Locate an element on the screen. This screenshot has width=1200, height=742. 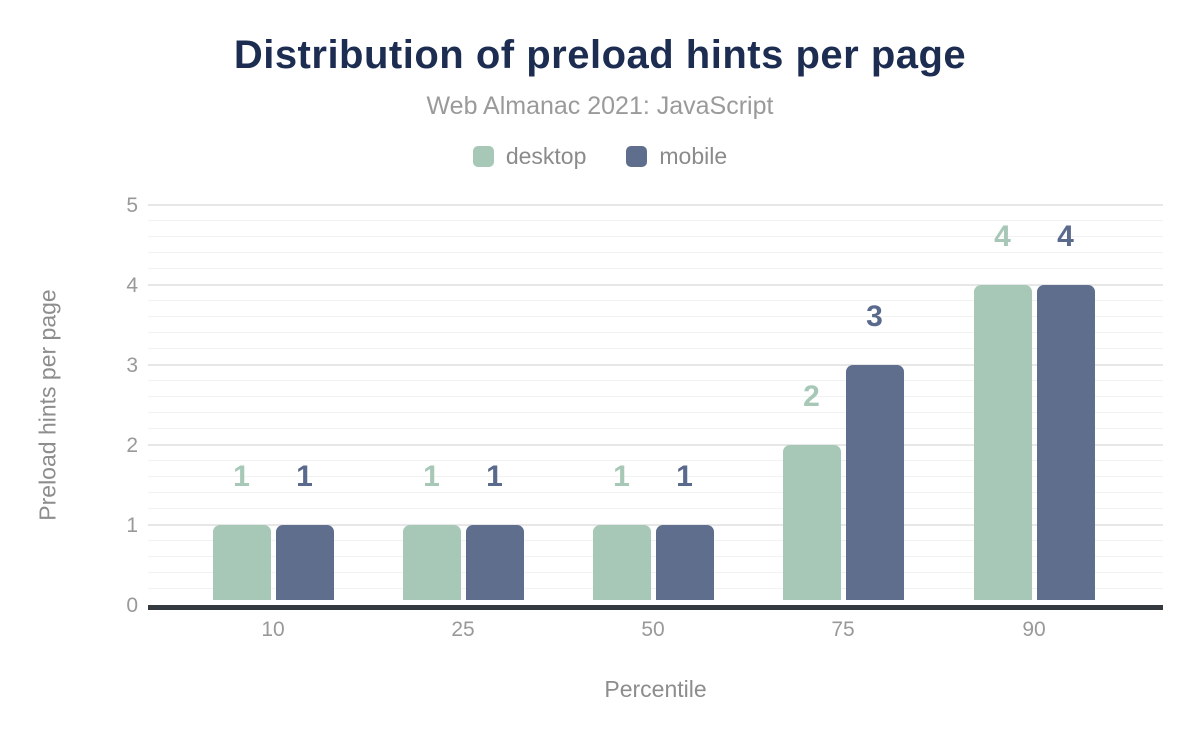
legend-item-desktop: desktop is located at coordinates (529, 156).